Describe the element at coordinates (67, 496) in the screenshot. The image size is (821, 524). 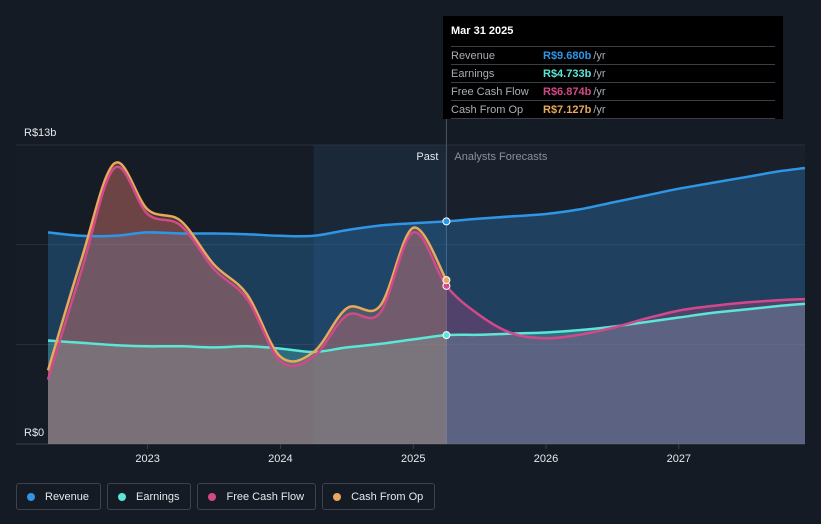
I see `legend-label: Revenue` at that location.